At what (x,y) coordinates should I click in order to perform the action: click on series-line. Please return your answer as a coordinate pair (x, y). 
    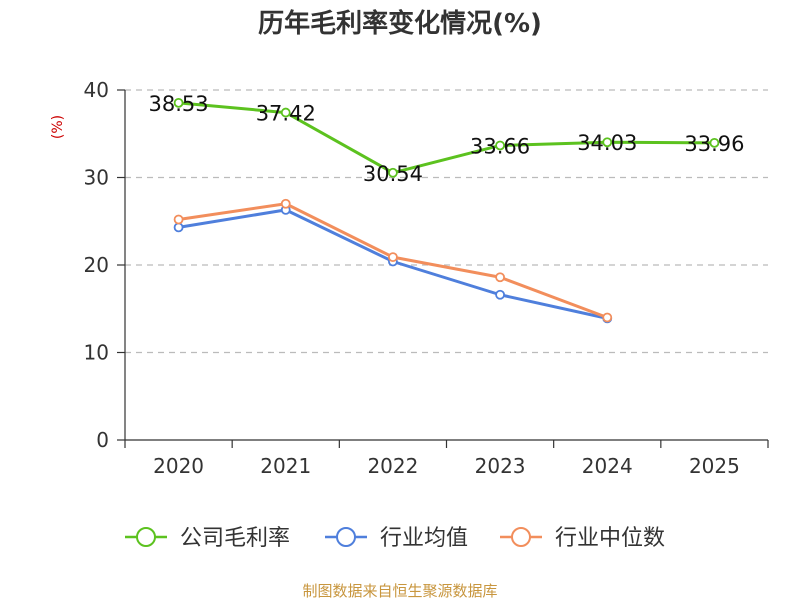
    Looking at the image, I should click on (446, 138).